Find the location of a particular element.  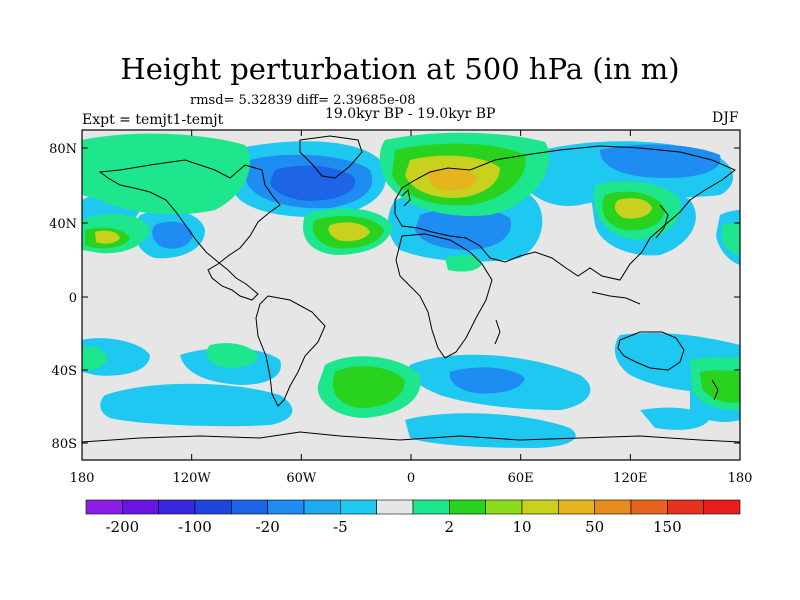

x-tick-label: 0 is located at coordinates (411, 478).